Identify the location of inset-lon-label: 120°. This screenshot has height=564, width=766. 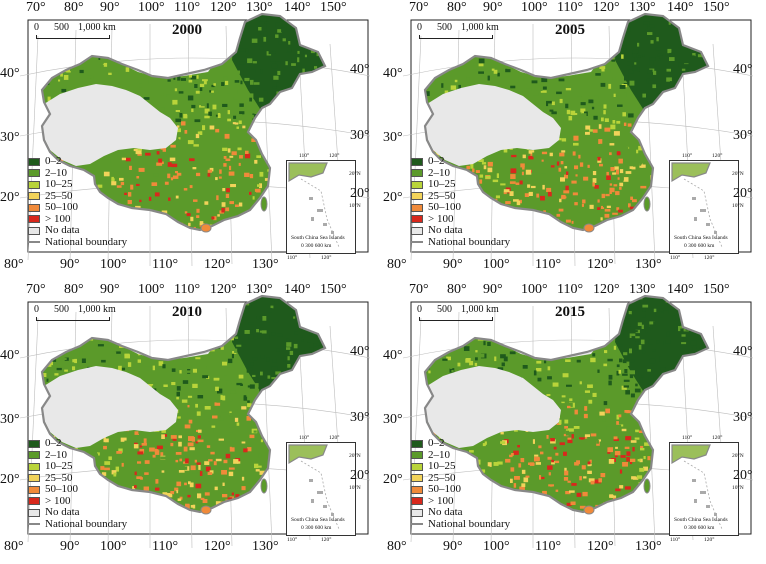
(334, 438).